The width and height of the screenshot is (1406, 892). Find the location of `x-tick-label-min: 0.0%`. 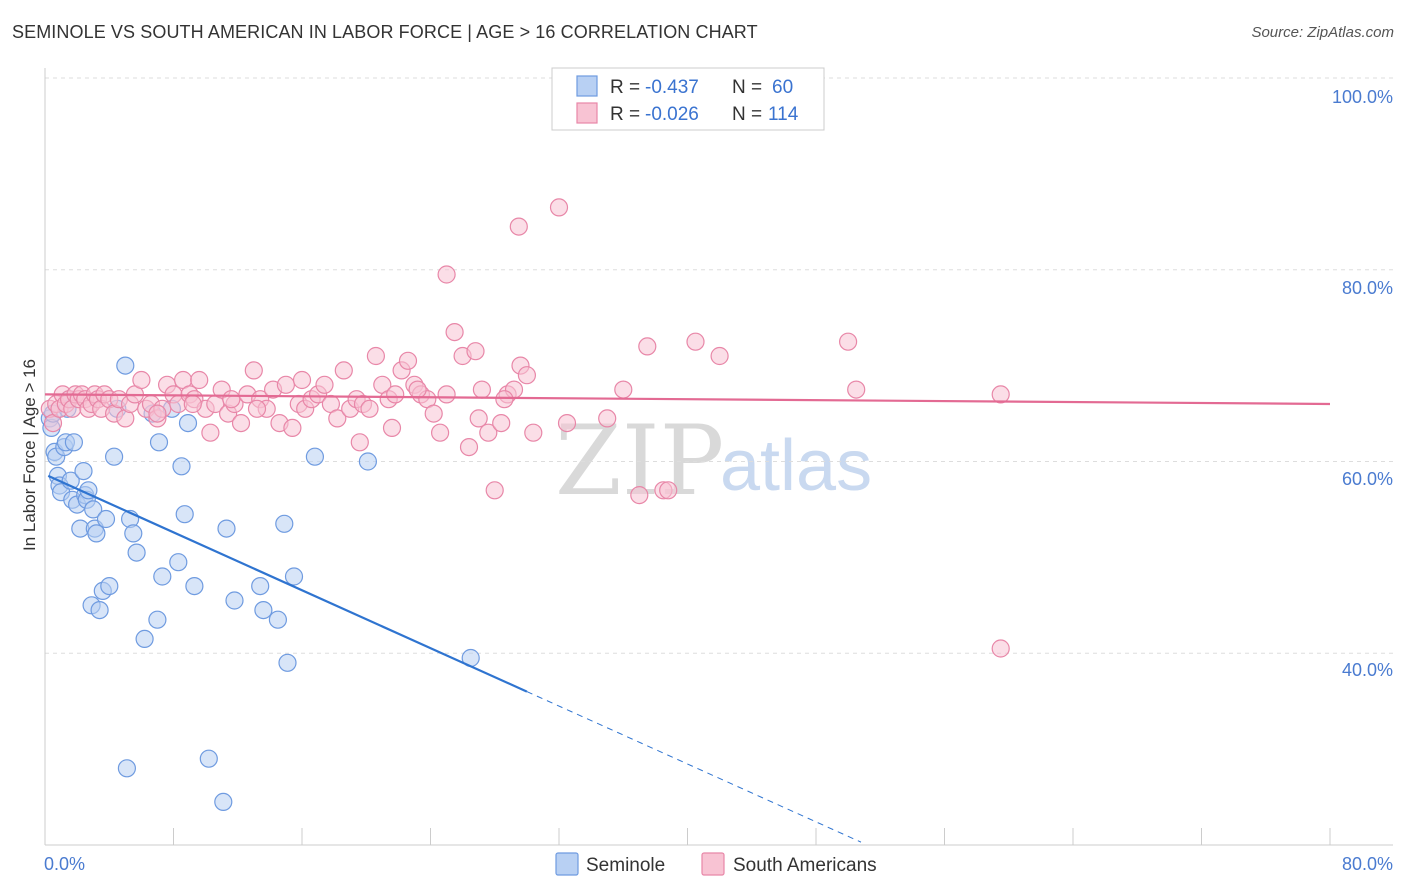

x-tick-label-min: 0.0% is located at coordinates (64, 864).